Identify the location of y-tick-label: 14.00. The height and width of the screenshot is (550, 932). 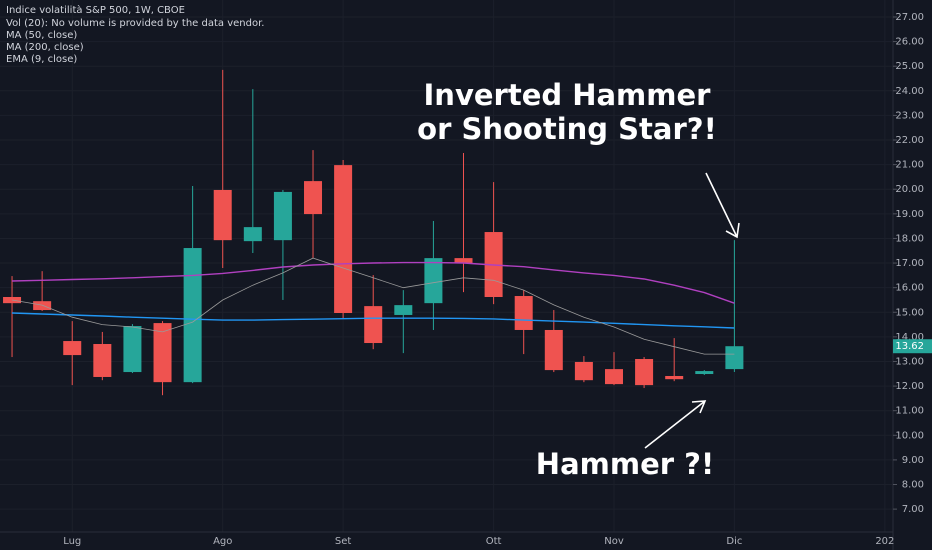
(909, 337).